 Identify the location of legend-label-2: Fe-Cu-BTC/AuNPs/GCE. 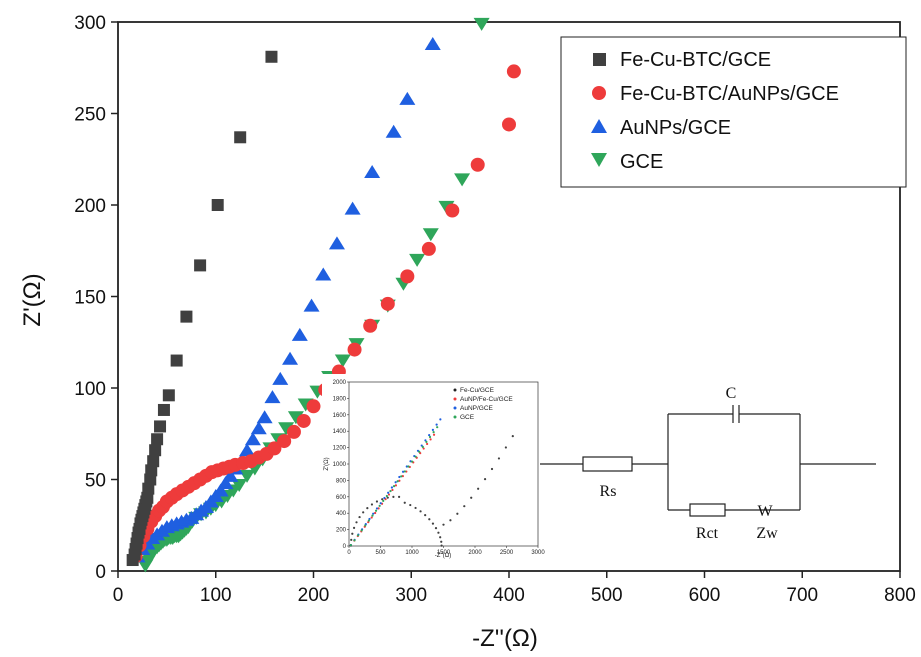
(729, 94).